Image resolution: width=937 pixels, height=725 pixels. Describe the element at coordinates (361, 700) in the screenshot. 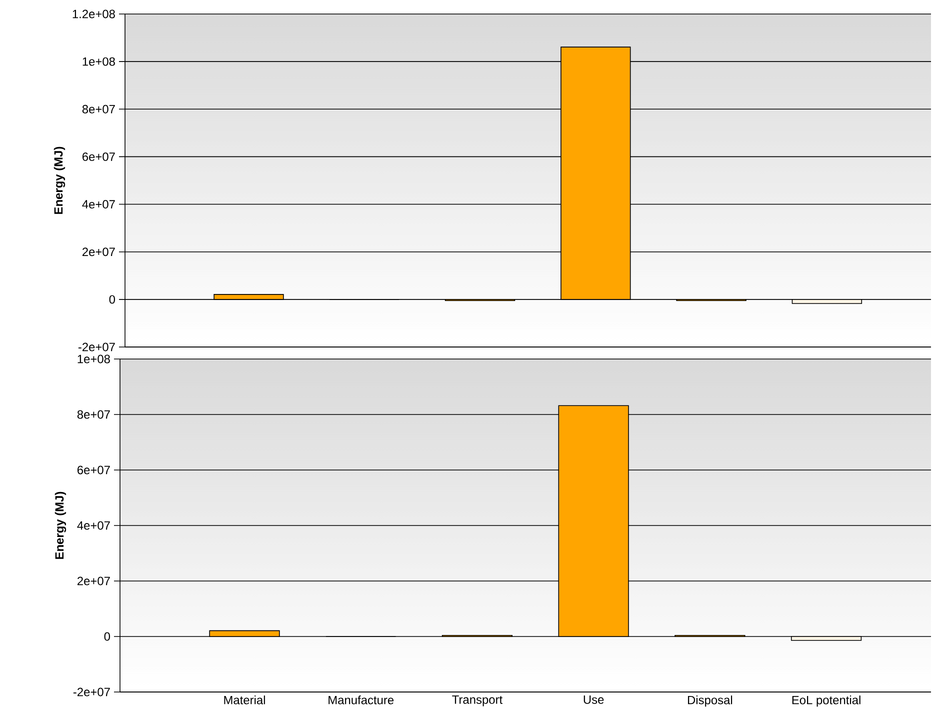

I see `x-tick-label: Manufacture` at that location.